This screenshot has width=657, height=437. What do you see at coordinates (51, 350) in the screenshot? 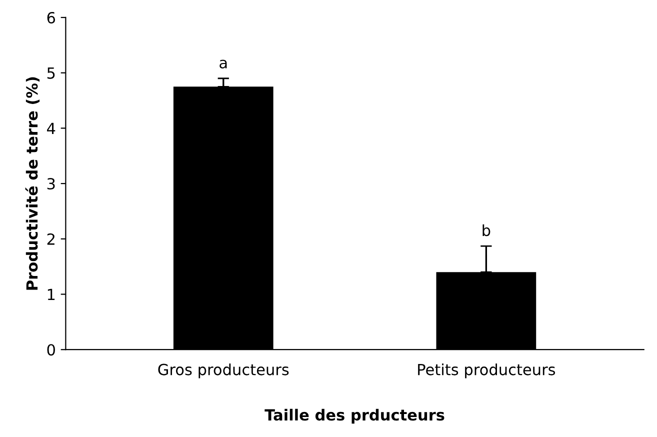
I see `y-tick-label: 0` at bounding box center [51, 350].